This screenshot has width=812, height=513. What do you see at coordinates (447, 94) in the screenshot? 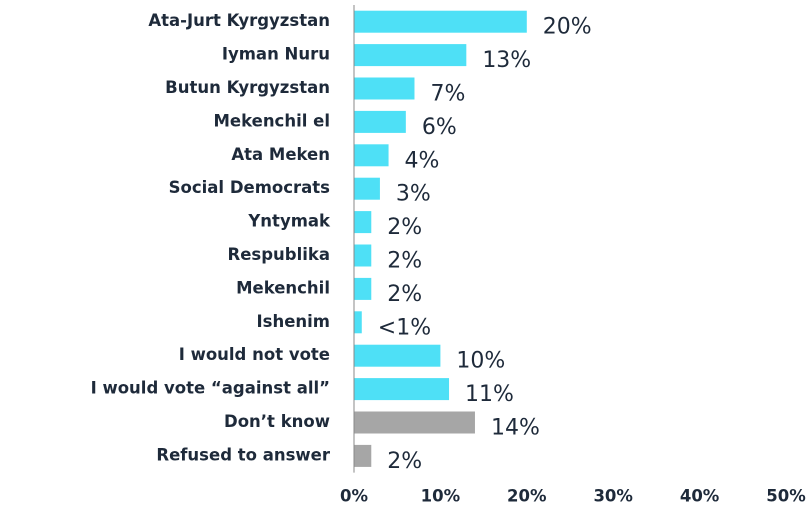
I see `value-label: 7%` at bounding box center [447, 94].